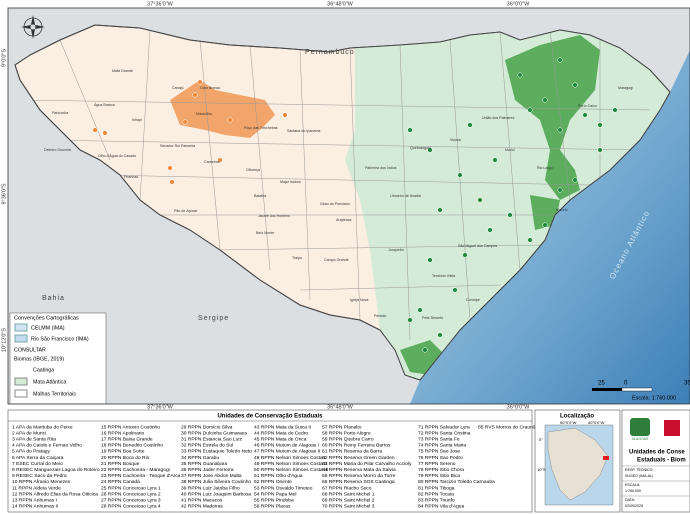 This screenshot has width=690, height=514. What do you see at coordinates (380, 316) in the screenshot?
I see `municipality-label: Penedo` at bounding box center [380, 316].